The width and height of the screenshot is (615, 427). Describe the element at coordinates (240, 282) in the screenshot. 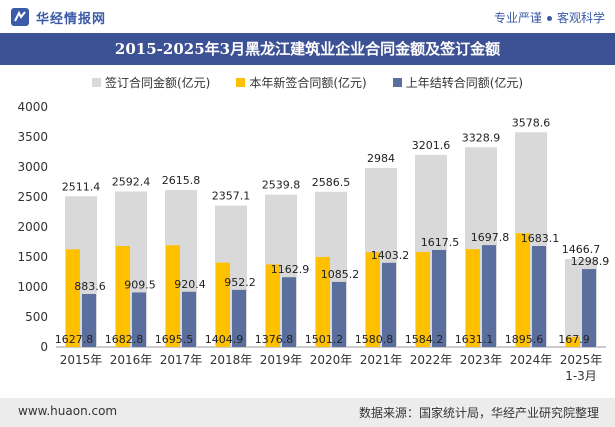

I see `data-label-carry: 952.2` at that location.